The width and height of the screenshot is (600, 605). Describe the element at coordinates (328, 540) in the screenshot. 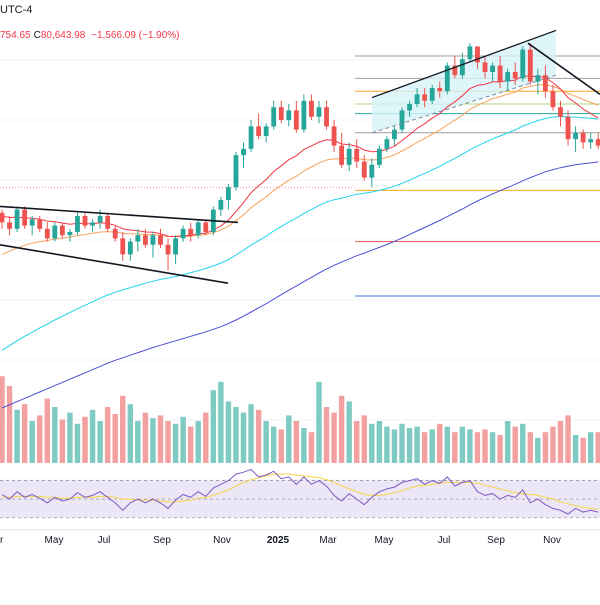

I see `x-tick-label: Mar` at that location.